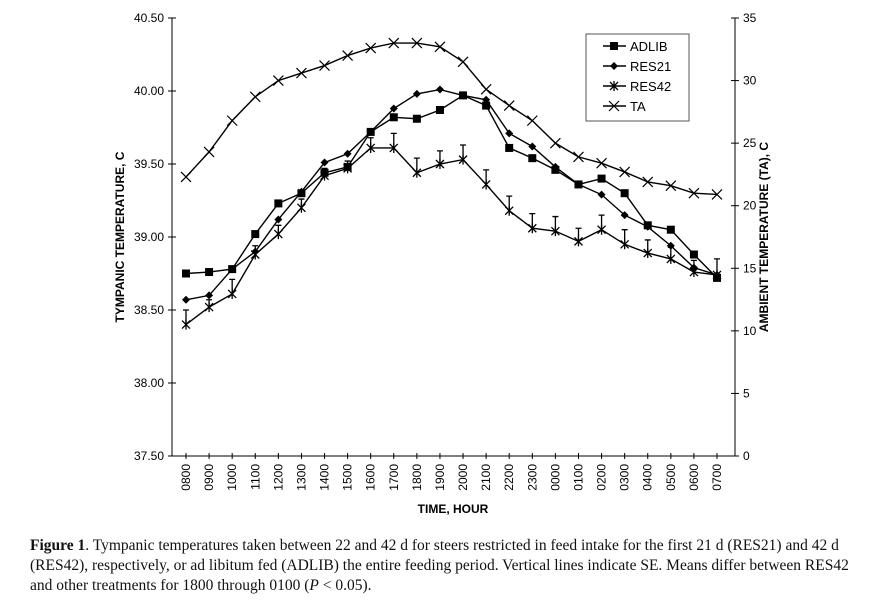 The image size is (883, 607). What do you see at coordinates (394, 477) in the screenshot?
I see `x-tick-label: 1700` at bounding box center [394, 477].